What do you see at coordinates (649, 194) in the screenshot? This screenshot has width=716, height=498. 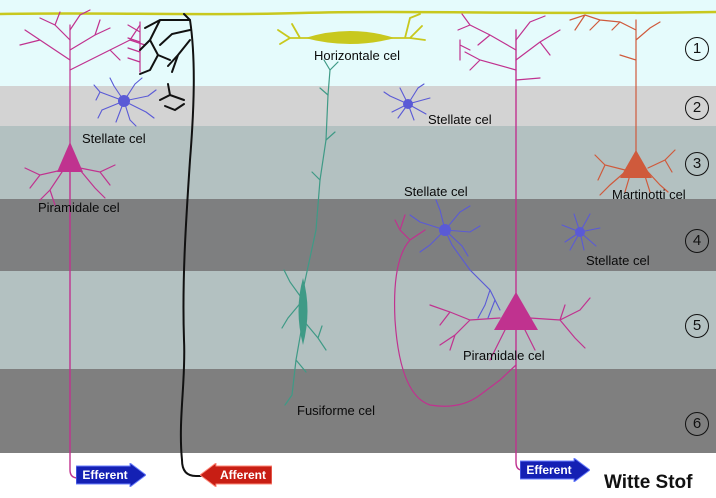 I see `label-martinotti-cel: Martinotti cel` at bounding box center [649, 194].